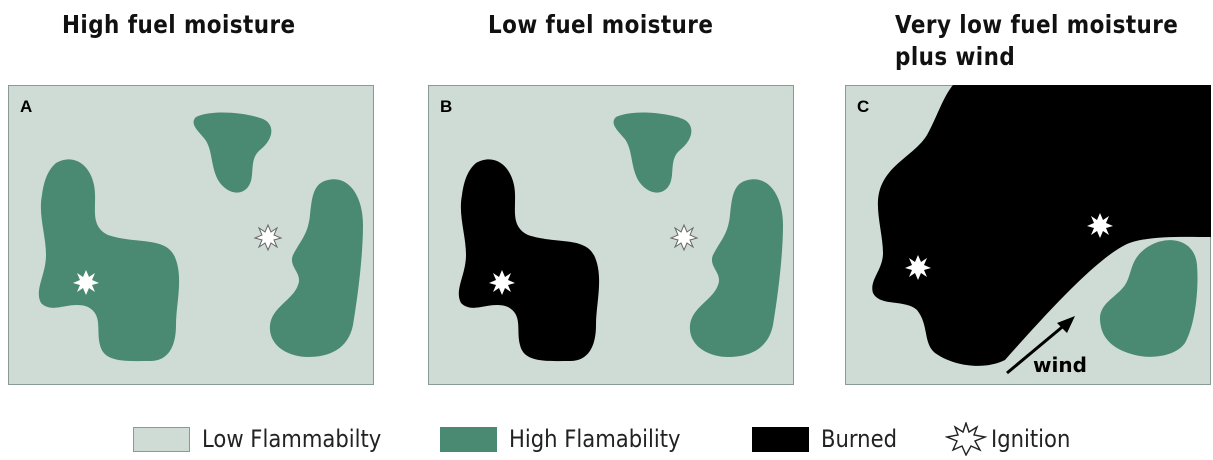 The height and width of the screenshot is (460, 1213). I want to click on burned-patch-left, so click(529, 260).